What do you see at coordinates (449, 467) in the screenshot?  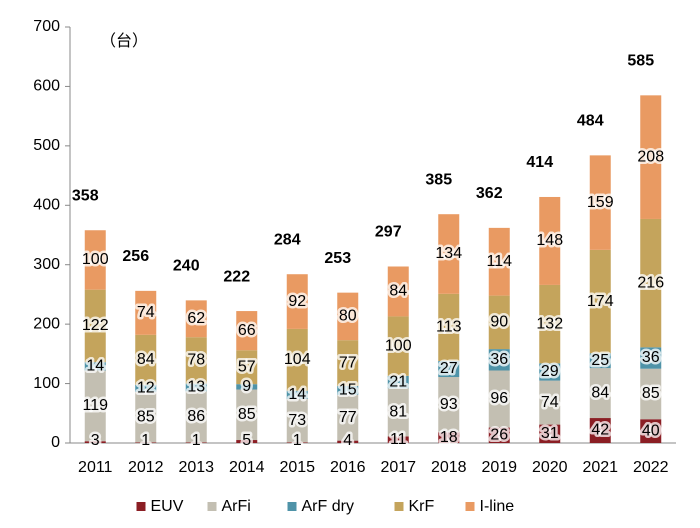 I see `x-tick-label: 2018` at bounding box center [449, 467].